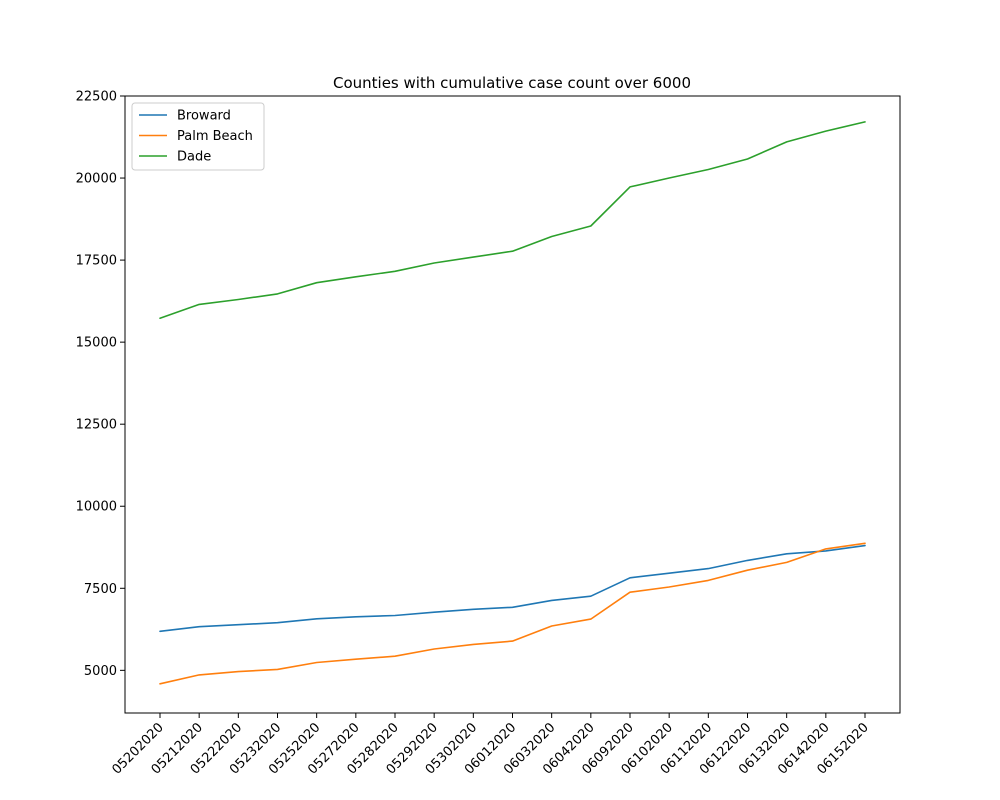 Image resolution: width=1000 pixels, height=800 pixels. I want to click on legend-label: Dade, so click(194, 157).